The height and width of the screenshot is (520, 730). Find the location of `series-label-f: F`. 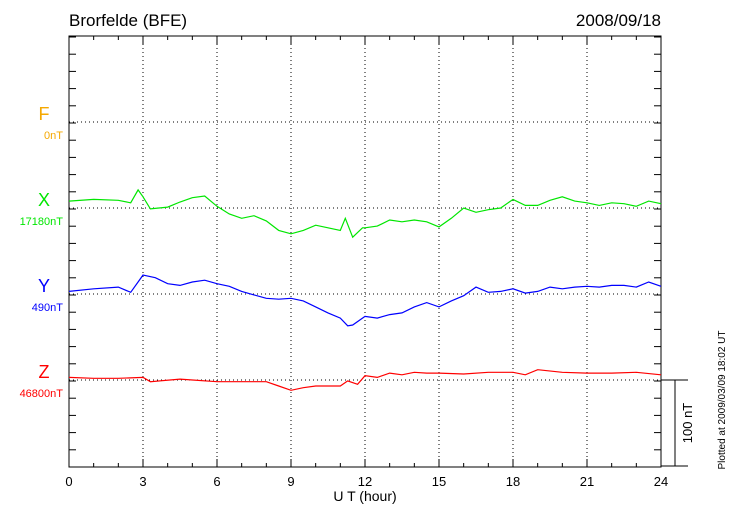

series-label-f: F is located at coordinates (44, 114).